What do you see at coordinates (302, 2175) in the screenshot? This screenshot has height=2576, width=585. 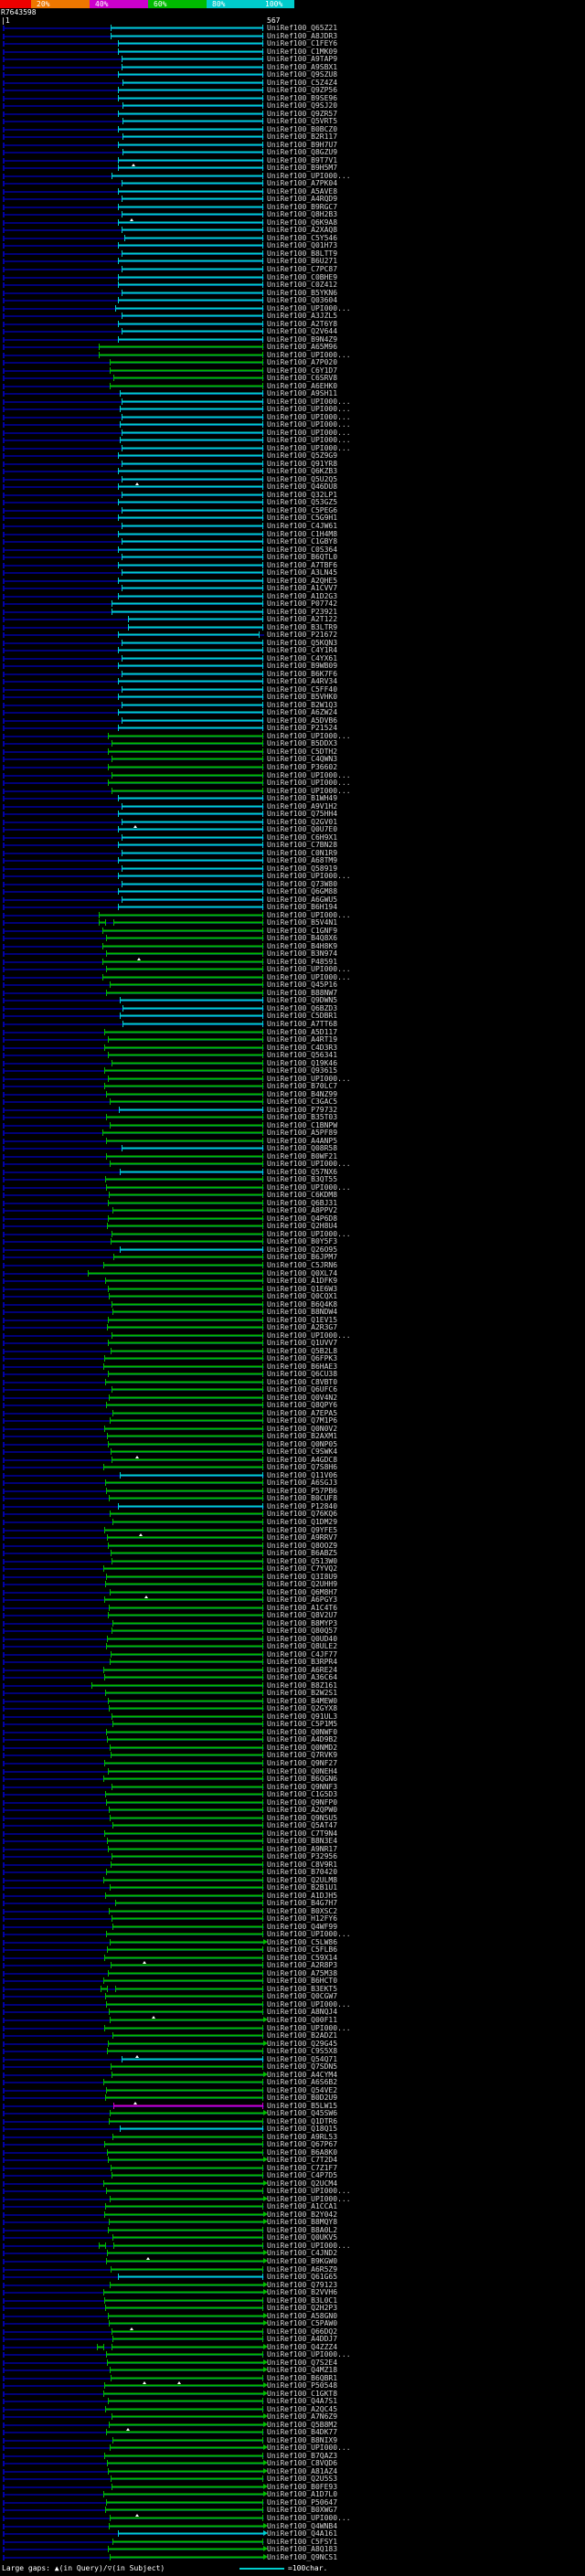 I see `hit-label: UniRef100_C4P7D5` at bounding box center [302, 2175].